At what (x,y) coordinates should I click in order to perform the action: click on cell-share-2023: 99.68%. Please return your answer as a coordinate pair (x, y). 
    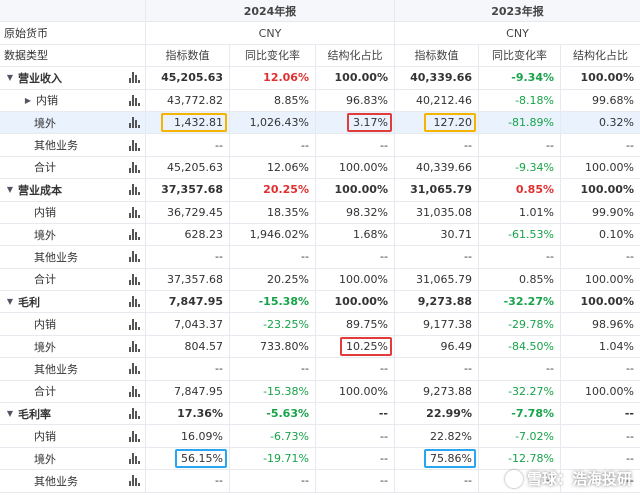
    Looking at the image, I should click on (613, 100).